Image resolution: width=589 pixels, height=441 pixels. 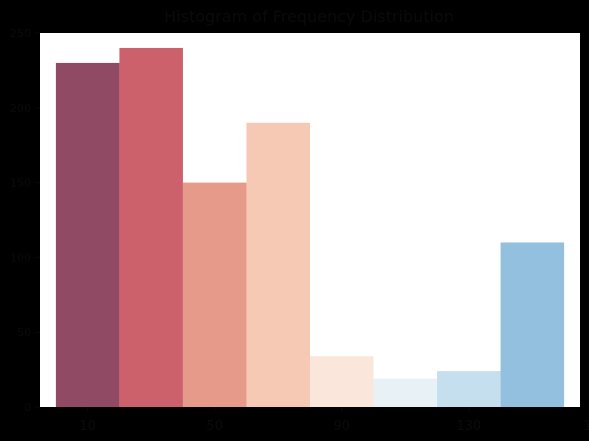 I want to click on y-tick-label: 0, so click(x=27, y=407).